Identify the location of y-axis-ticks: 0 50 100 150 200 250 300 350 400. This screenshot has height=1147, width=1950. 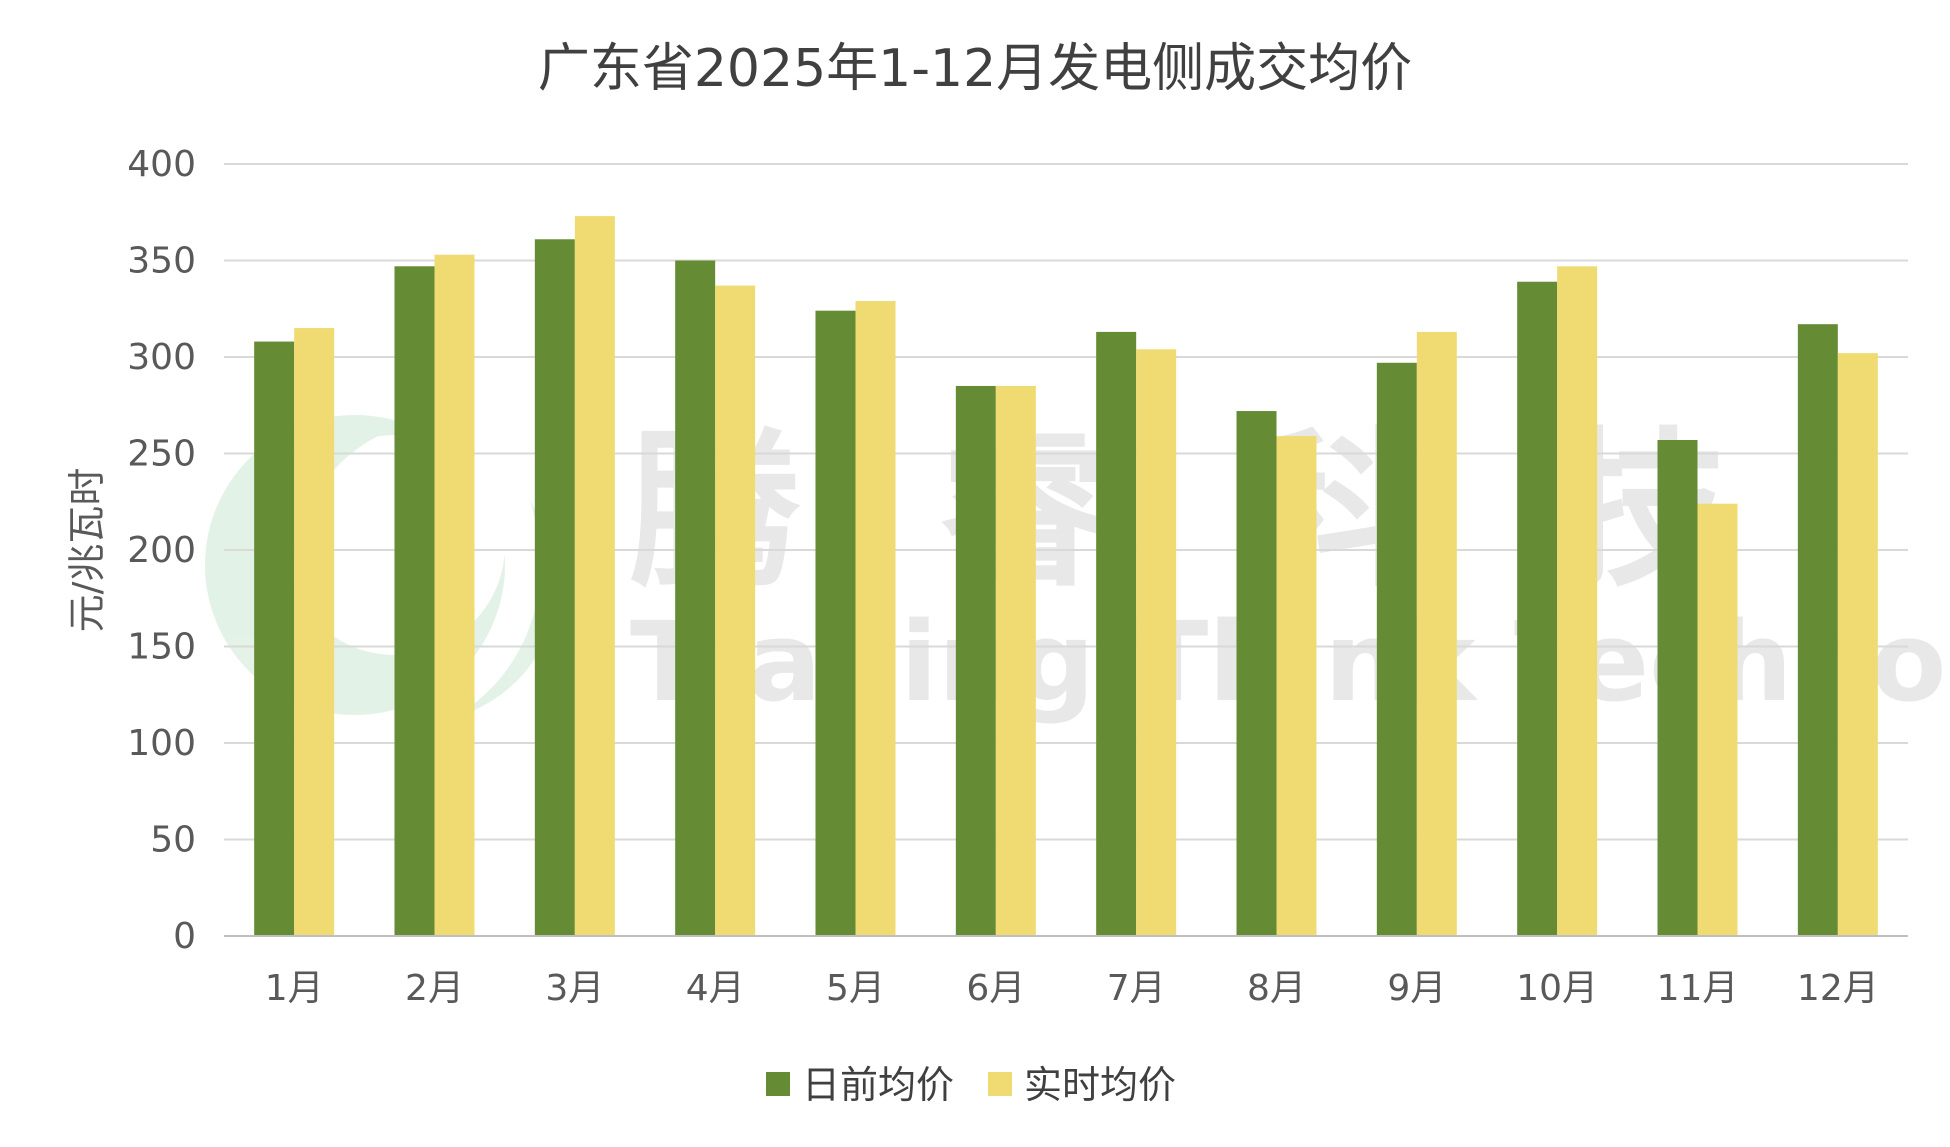
(161, 550).